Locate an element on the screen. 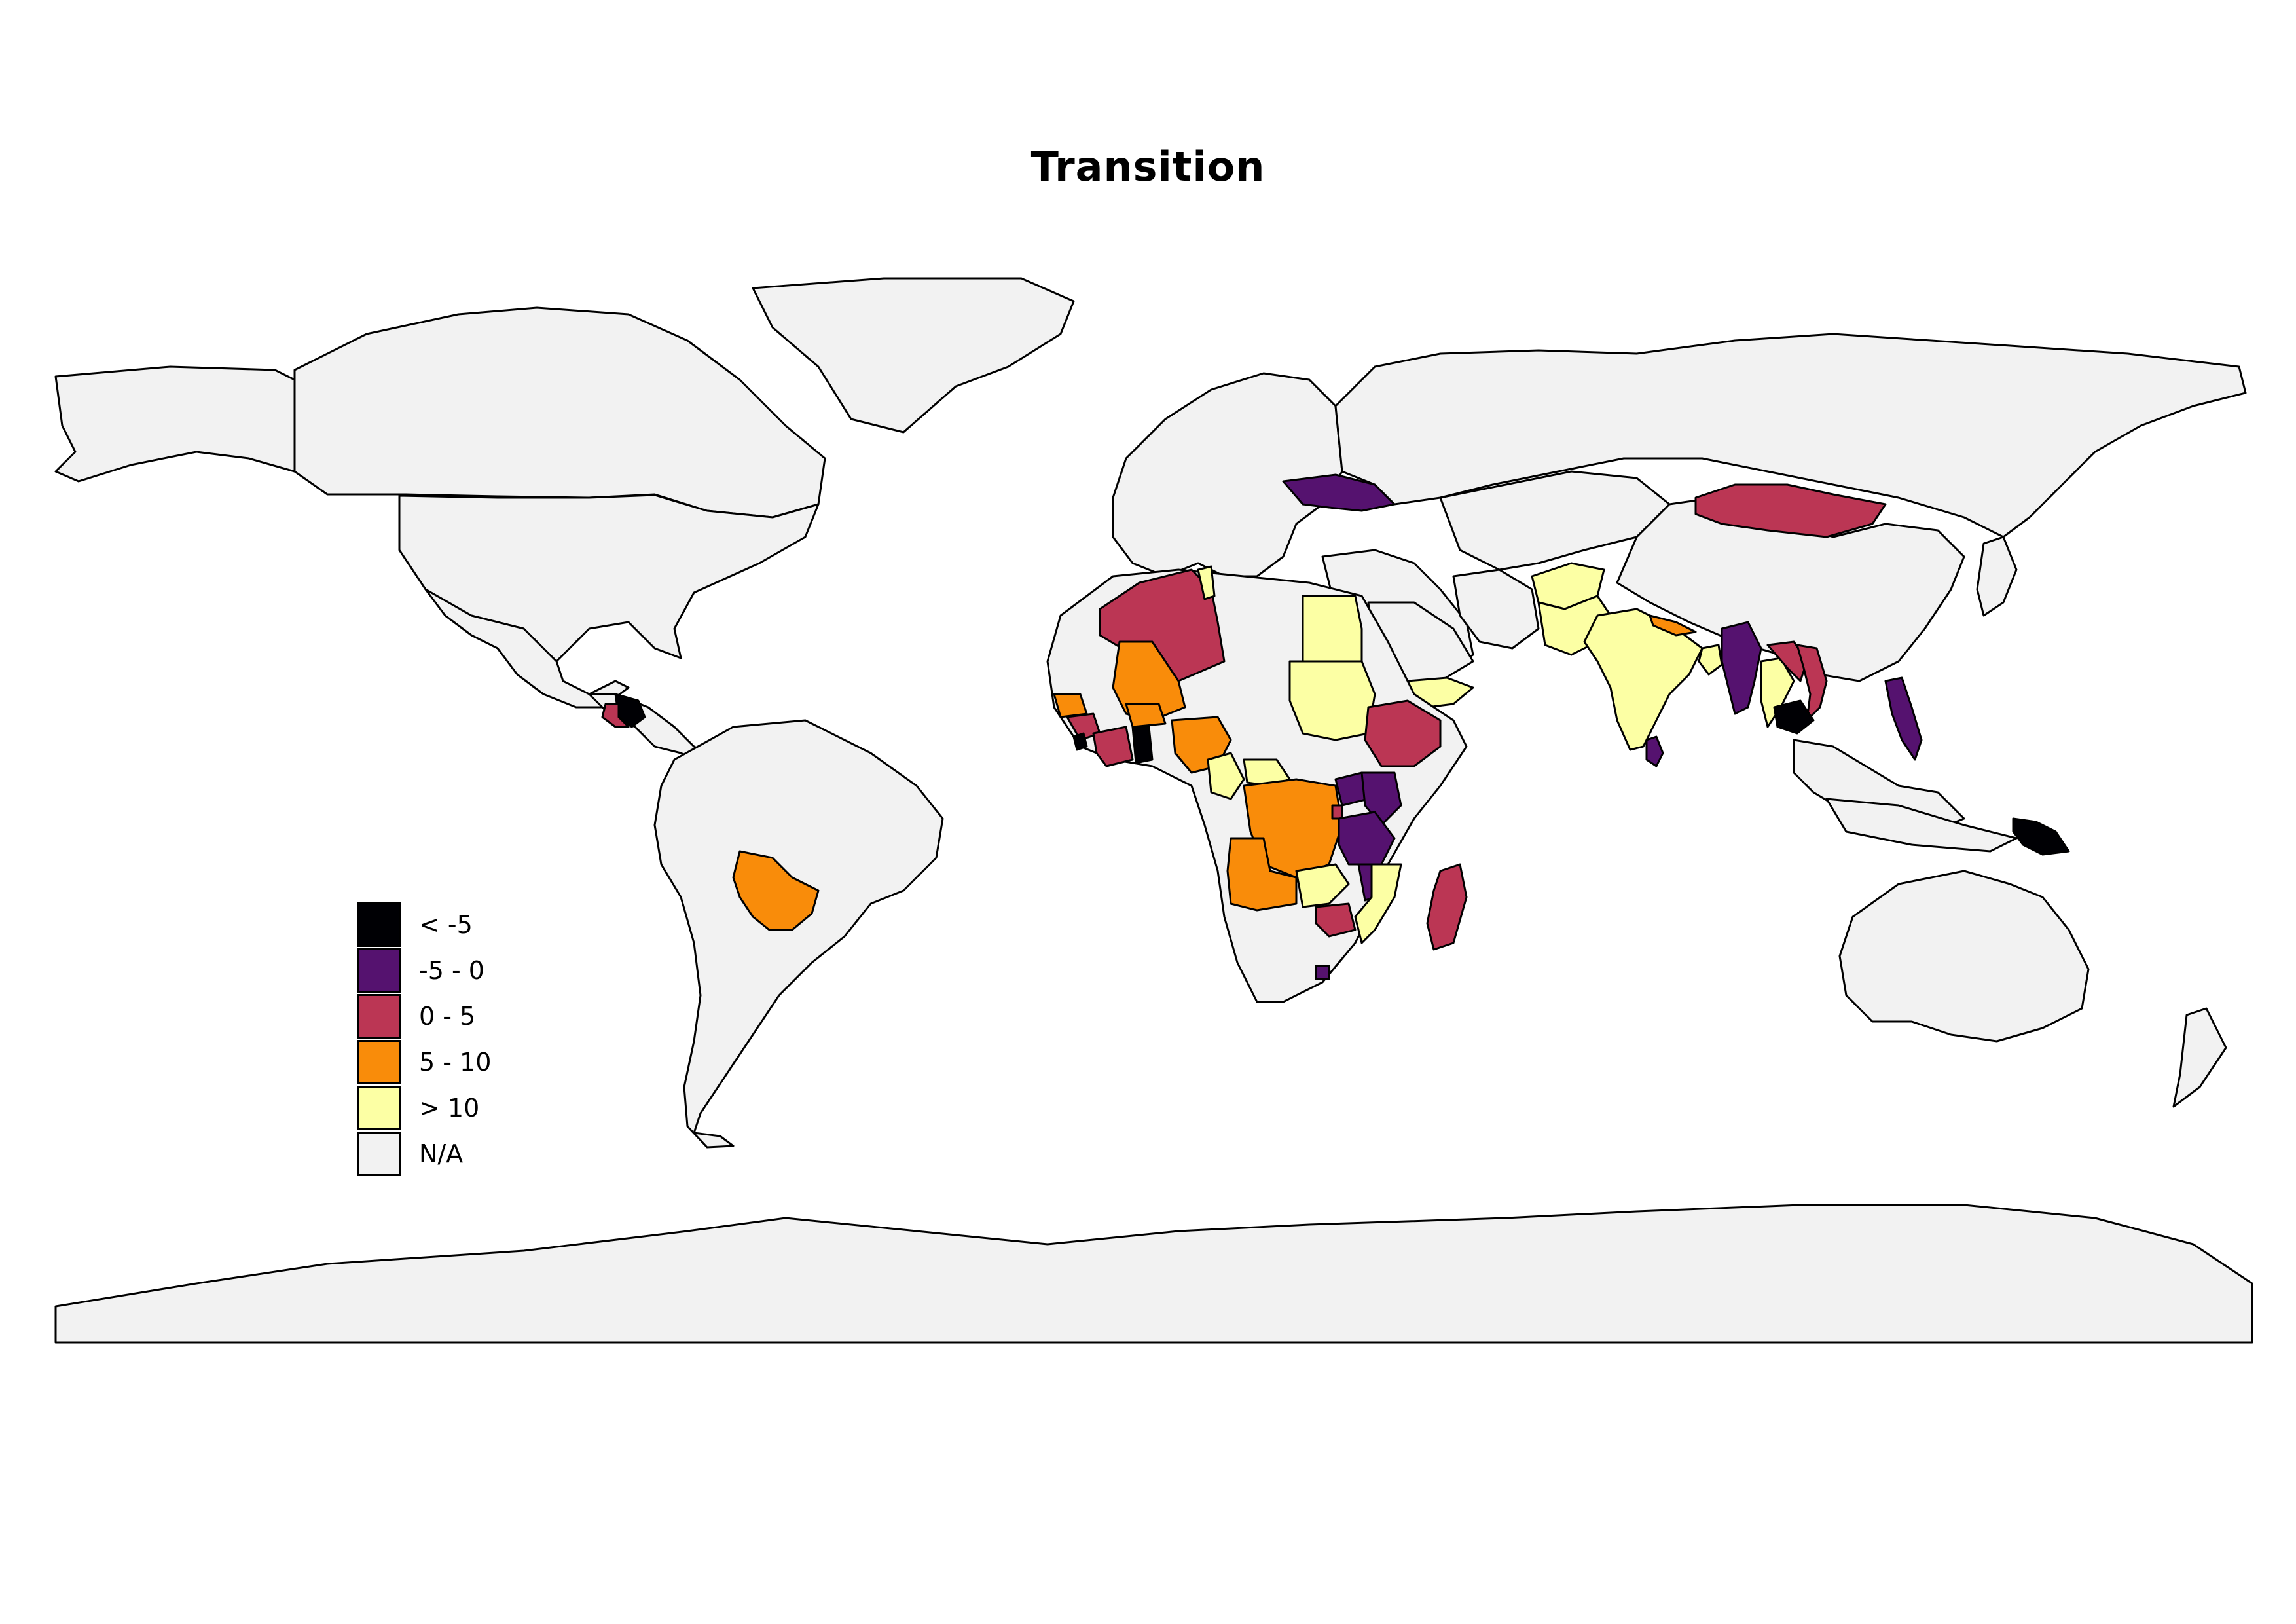 This screenshot has height=1624, width=2296. region-iran is located at coordinates (1496, 609).